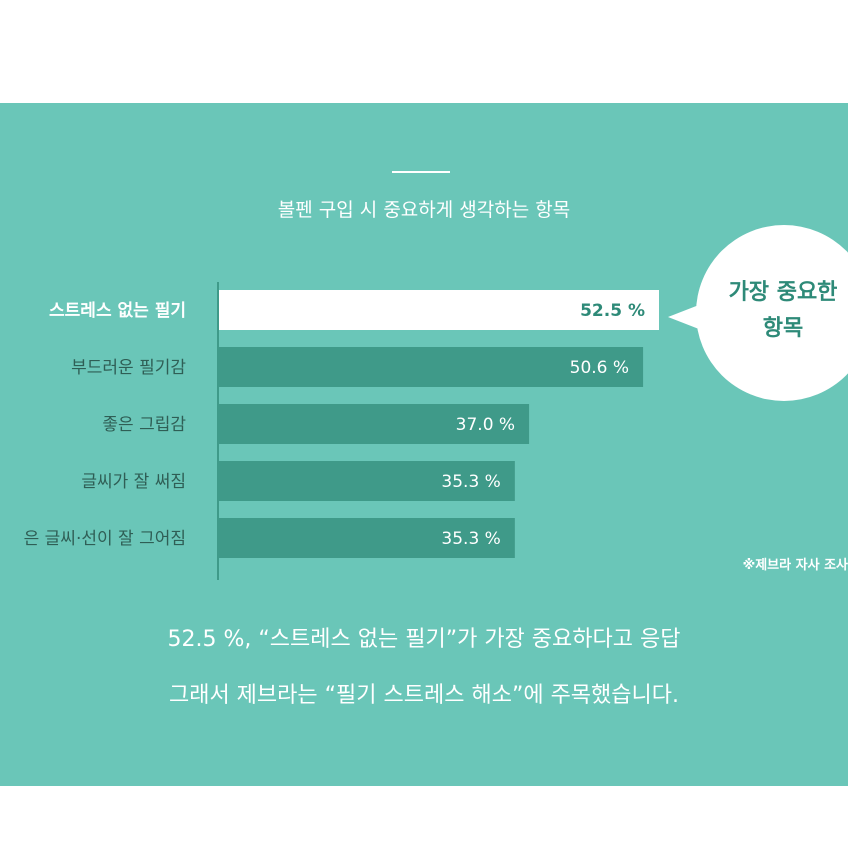  What do you see at coordinates (105, 539) in the screenshot?
I see `category-label: 은 글씨·선이 잘 그어짐` at bounding box center [105, 539].